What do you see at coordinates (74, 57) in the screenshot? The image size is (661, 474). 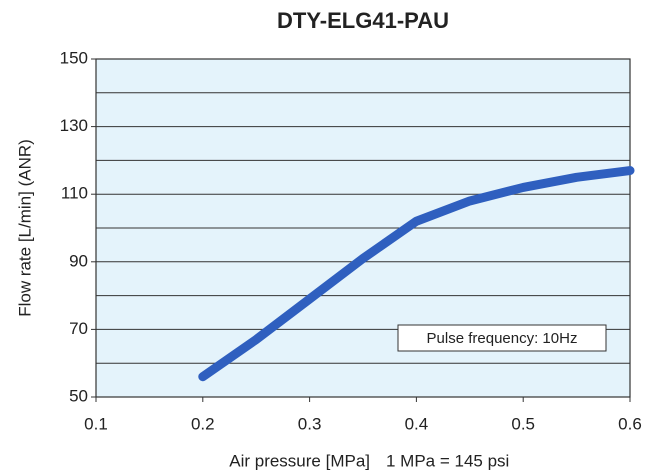 I see `y-tick-label: 150` at bounding box center [74, 57].